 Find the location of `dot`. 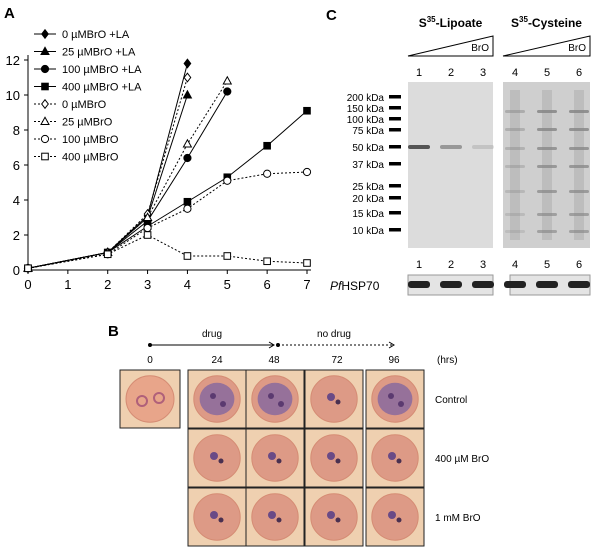

dot is located at coordinates (278, 345).